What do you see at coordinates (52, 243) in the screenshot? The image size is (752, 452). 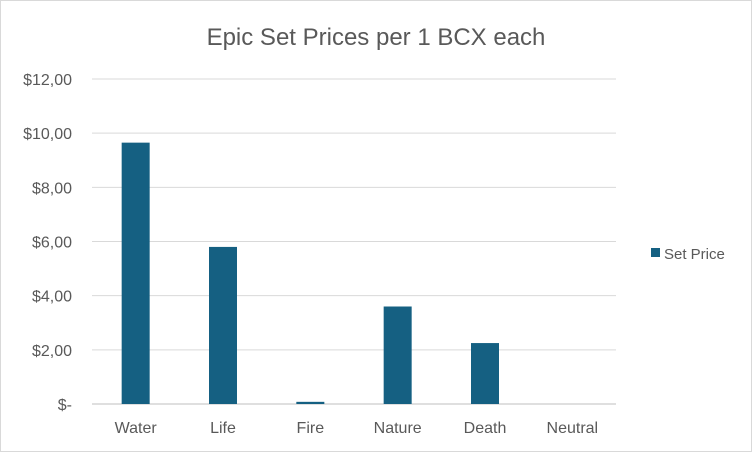 I see `y-tick-label: $6,00` at bounding box center [52, 243].